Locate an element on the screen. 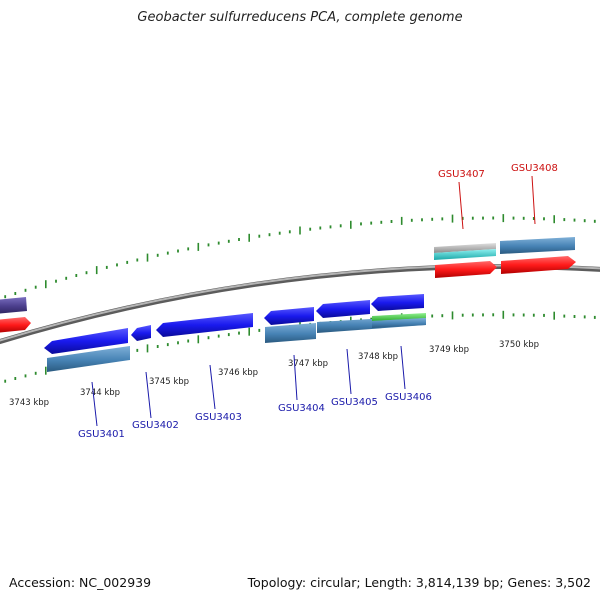 The width and height of the screenshot is (600, 600). gene-label-gsu3404: GSU3404 is located at coordinates (301, 408).